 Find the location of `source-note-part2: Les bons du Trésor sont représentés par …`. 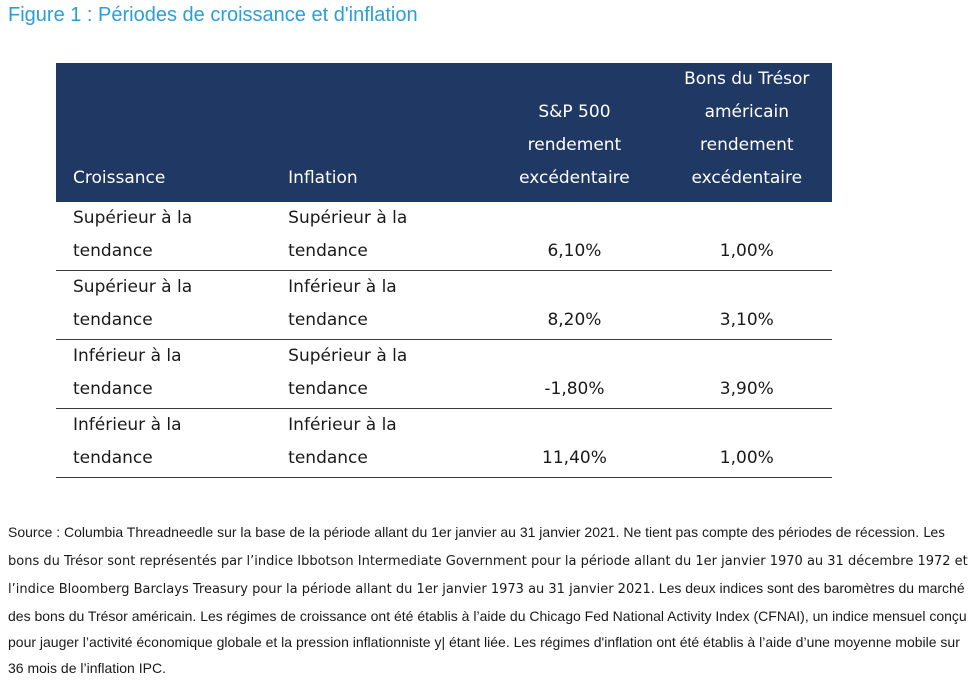

source-note-part2: Les bons du Trésor sont représentés par … is located at coordinates (488, 561).